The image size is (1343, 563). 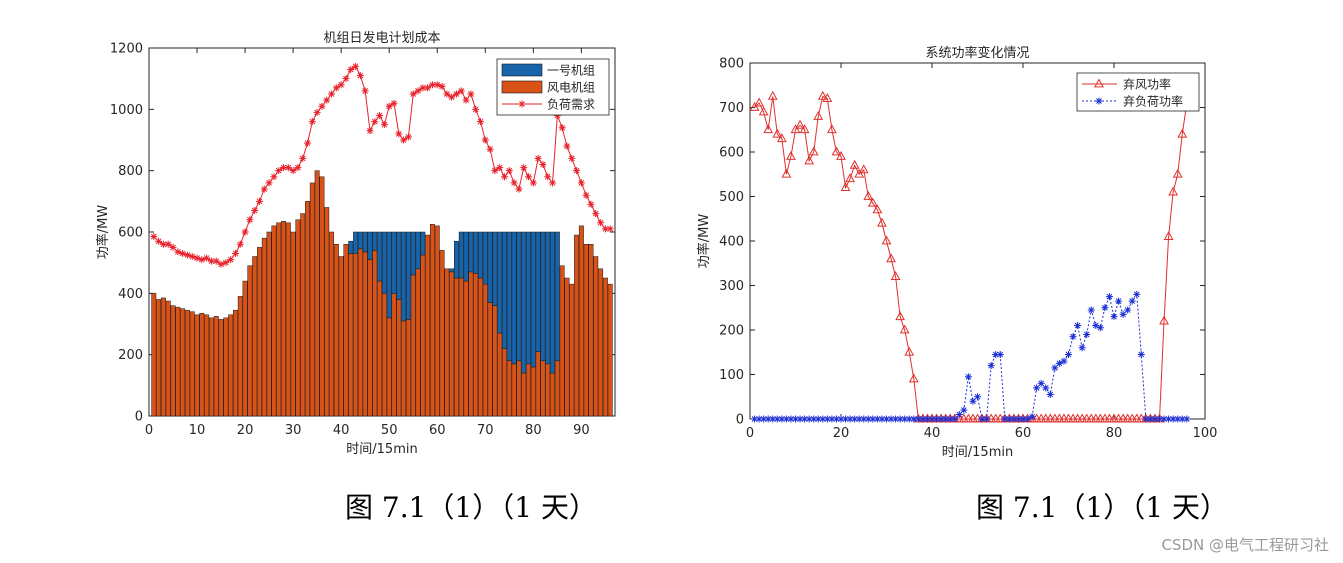 I want to click on y-tick-label: 700, so click(x=731, y=108).